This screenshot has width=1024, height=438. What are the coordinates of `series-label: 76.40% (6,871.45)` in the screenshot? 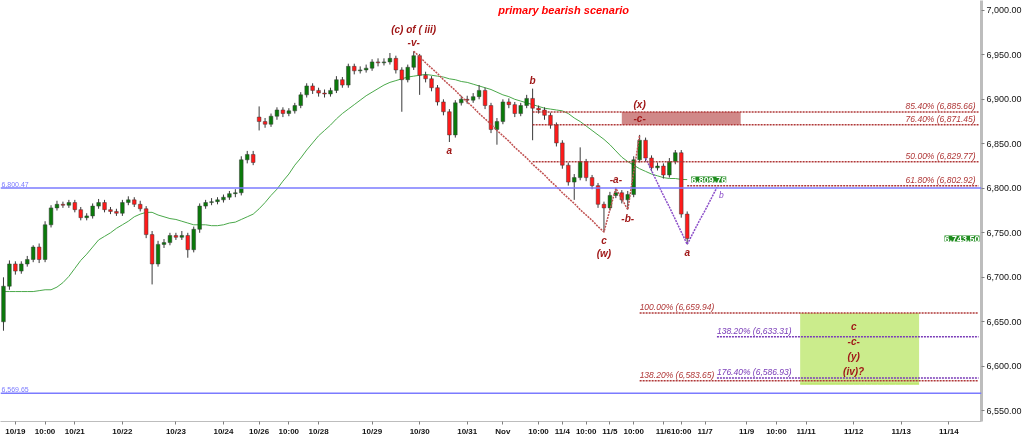 It's located at (940, 118).